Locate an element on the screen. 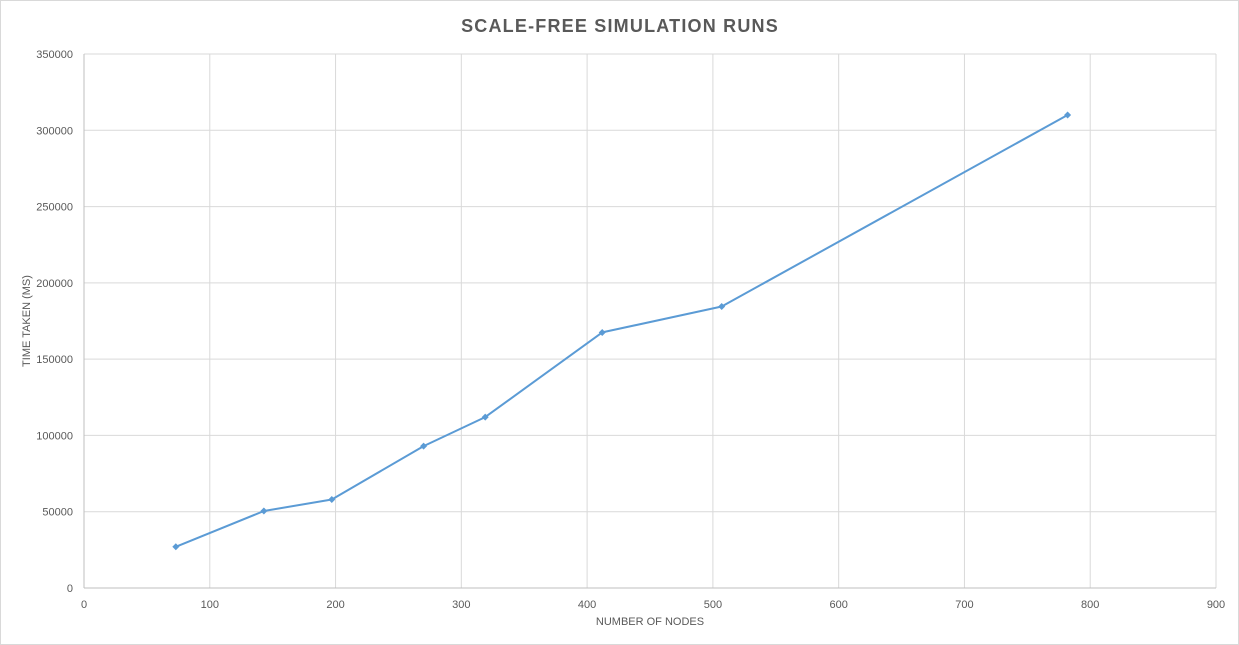  x-tick-label: 200 is located at coordinates (335, 605).